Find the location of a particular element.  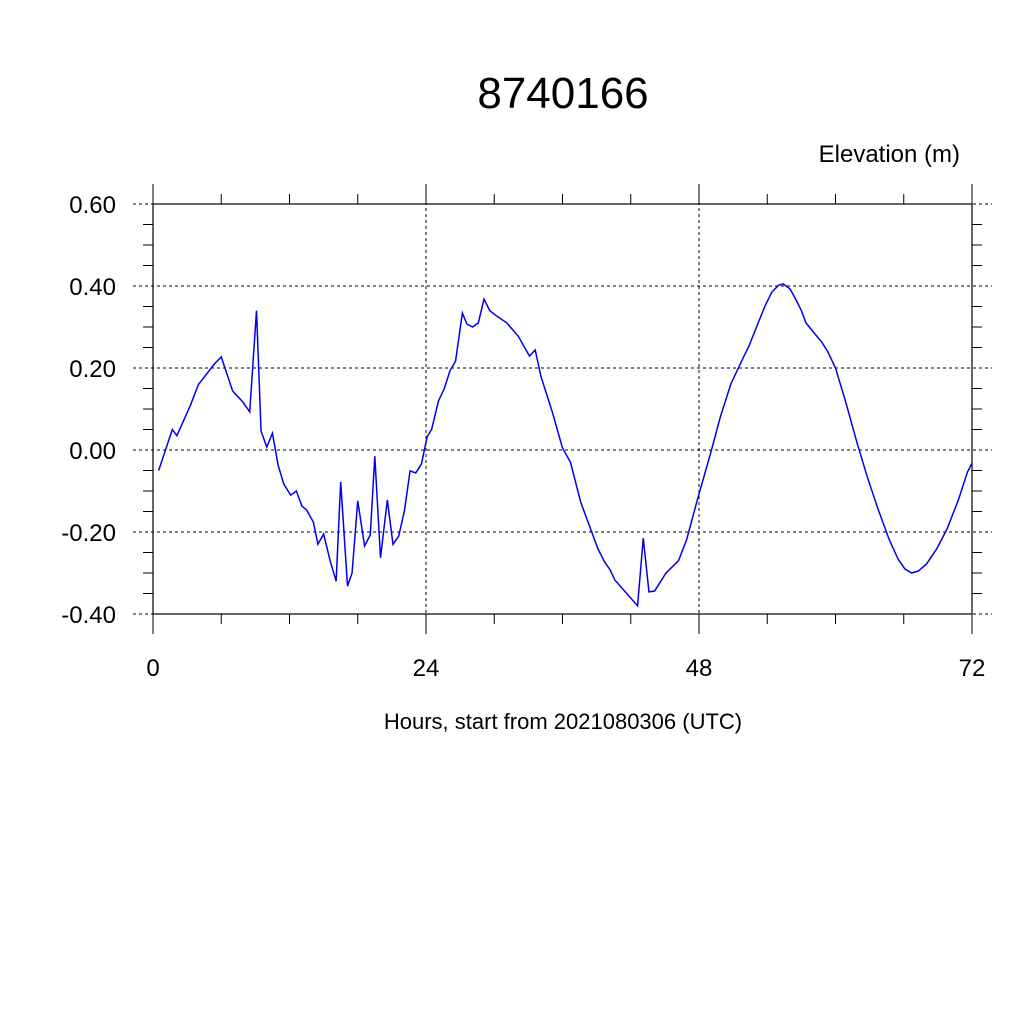

chart-title: 8740166 is located at coordinates (562, 93).